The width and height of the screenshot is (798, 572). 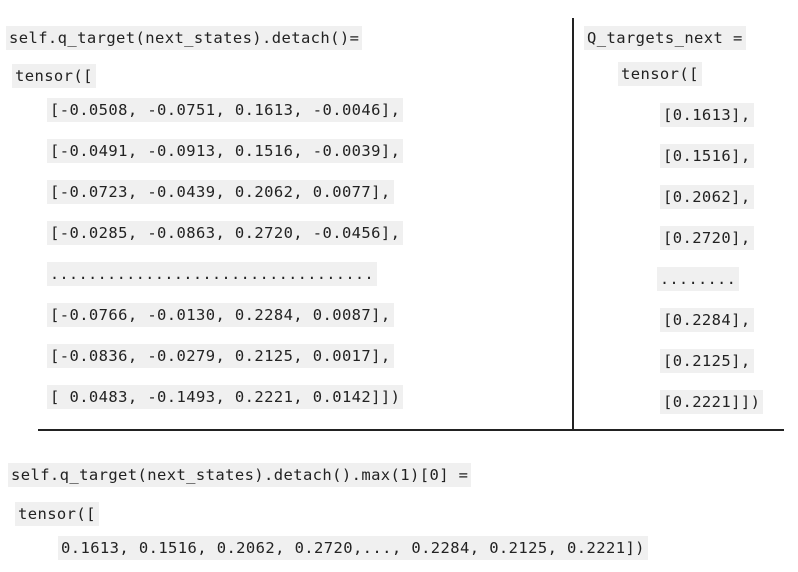 I want to click on right-row-7: [0.2221]]), so click(x=712, y=402).